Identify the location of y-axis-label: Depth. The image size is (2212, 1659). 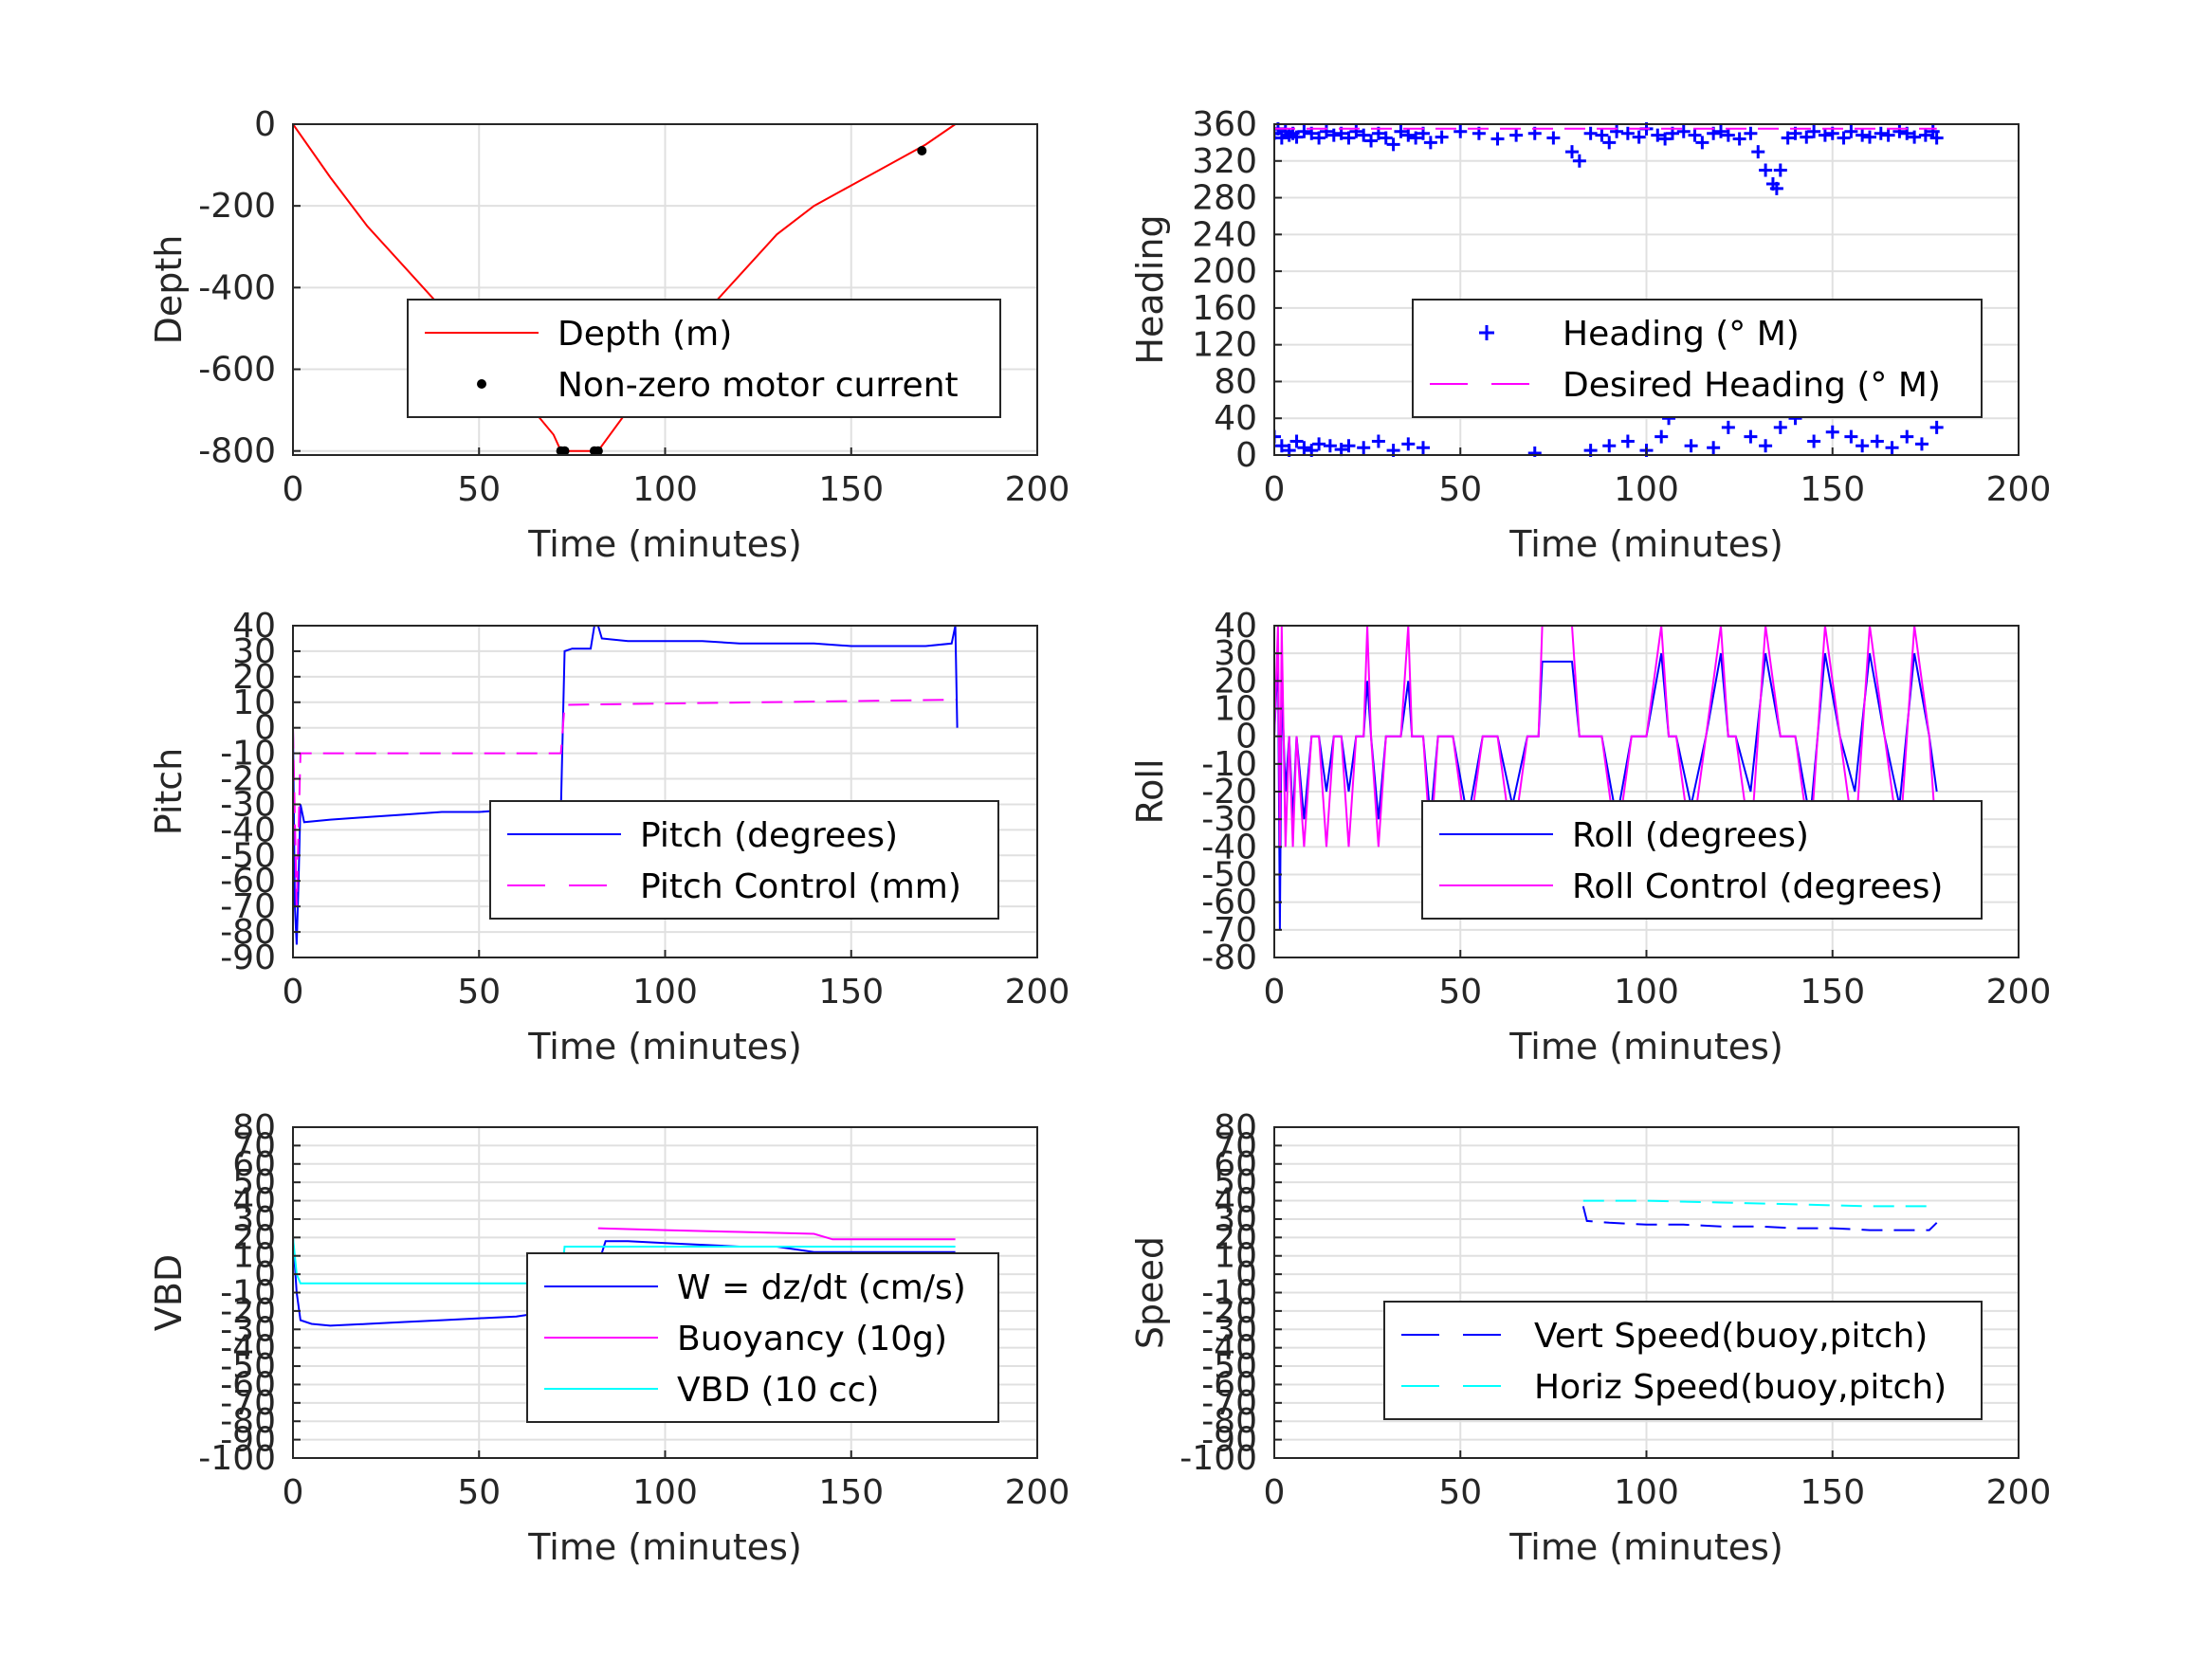
(169, 290).